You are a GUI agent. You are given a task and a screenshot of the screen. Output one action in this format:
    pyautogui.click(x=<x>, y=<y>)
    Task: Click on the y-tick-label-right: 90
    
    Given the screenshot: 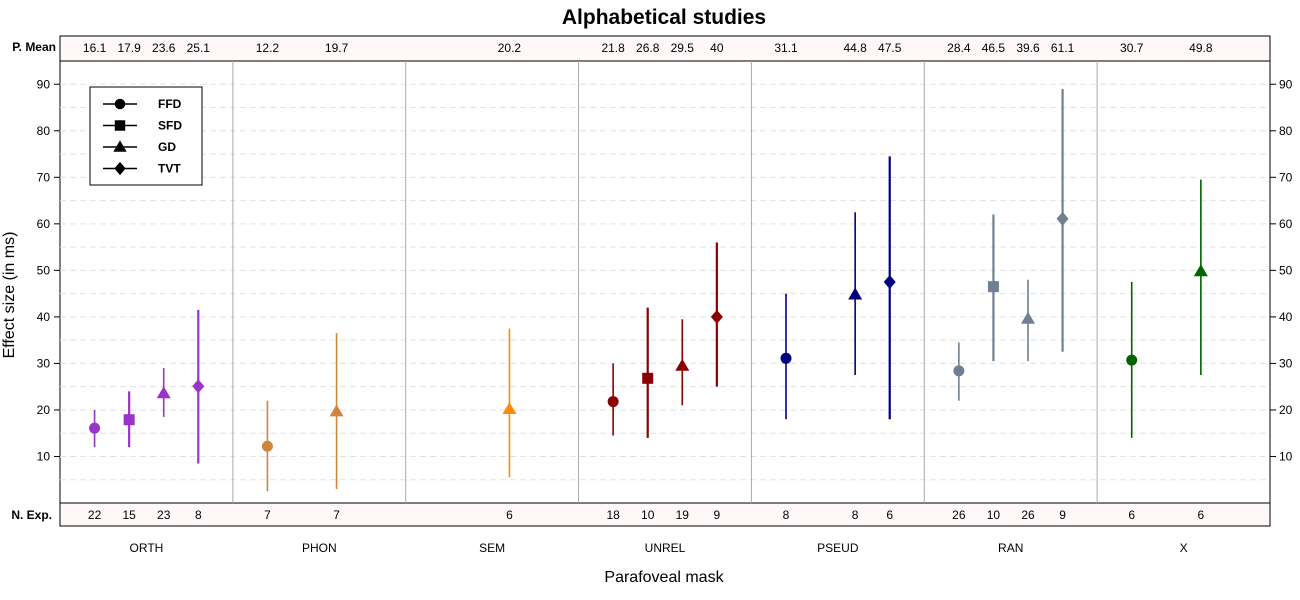 What is the action you would take?
    pyautogui.click(x=1286, y=84)
    